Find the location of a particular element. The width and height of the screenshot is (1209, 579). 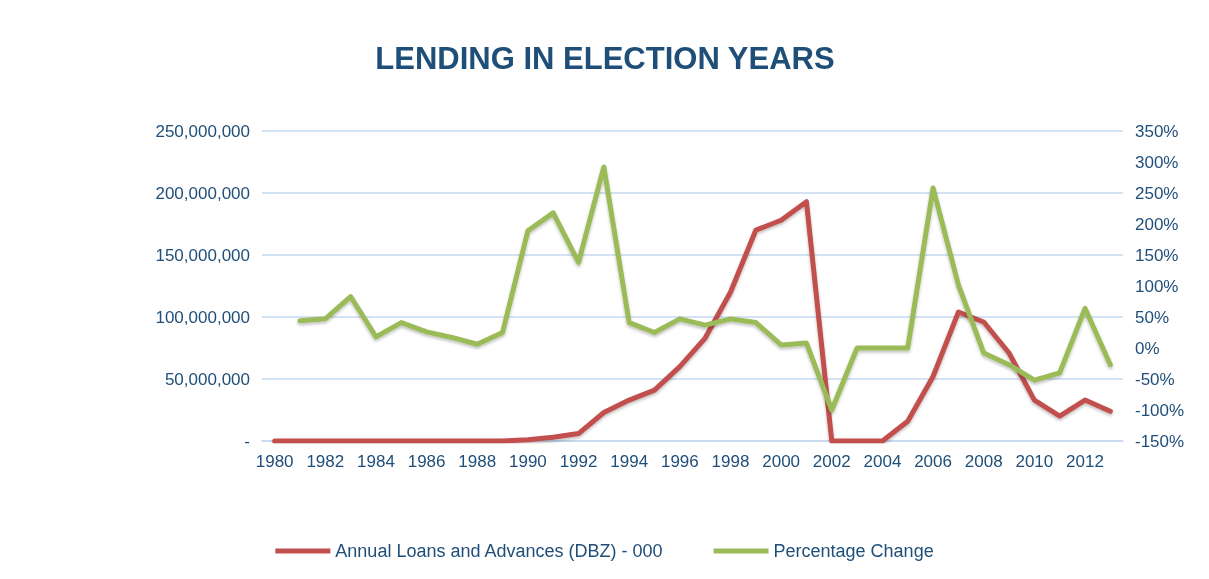

y-tick-label: 200,000,000 is located at coordinates (202, 193).